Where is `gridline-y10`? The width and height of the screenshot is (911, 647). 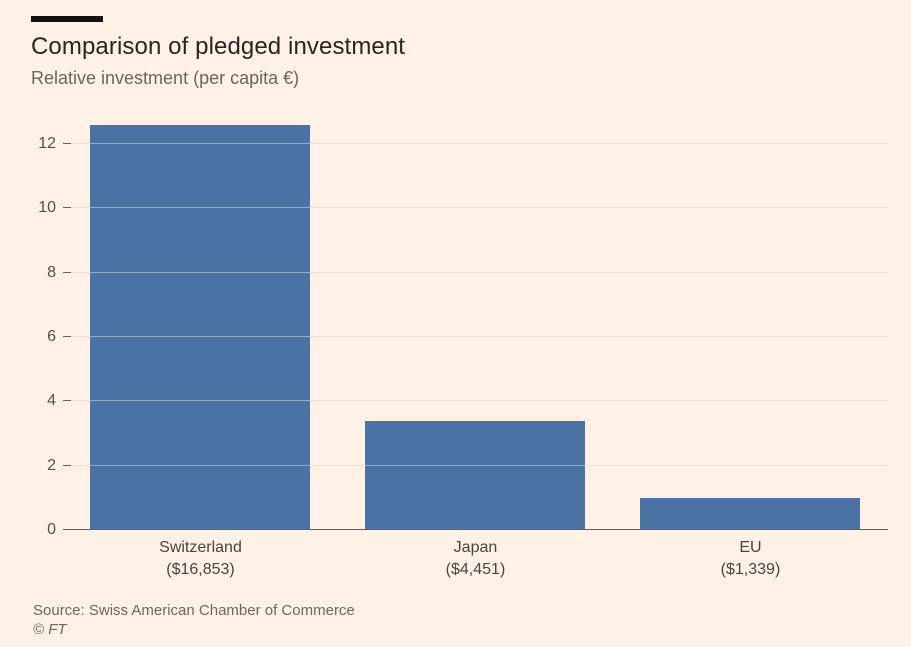 gridline-y10 is located at coordinates (475, 208).